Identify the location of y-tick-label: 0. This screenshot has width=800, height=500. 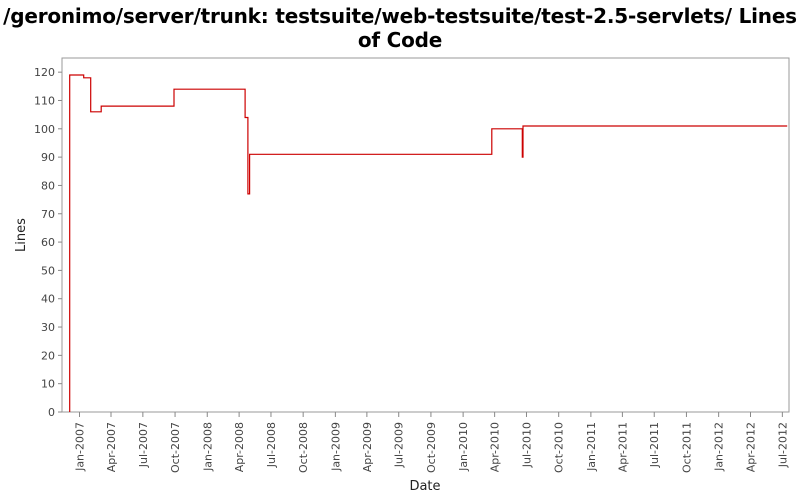
(51, 412).